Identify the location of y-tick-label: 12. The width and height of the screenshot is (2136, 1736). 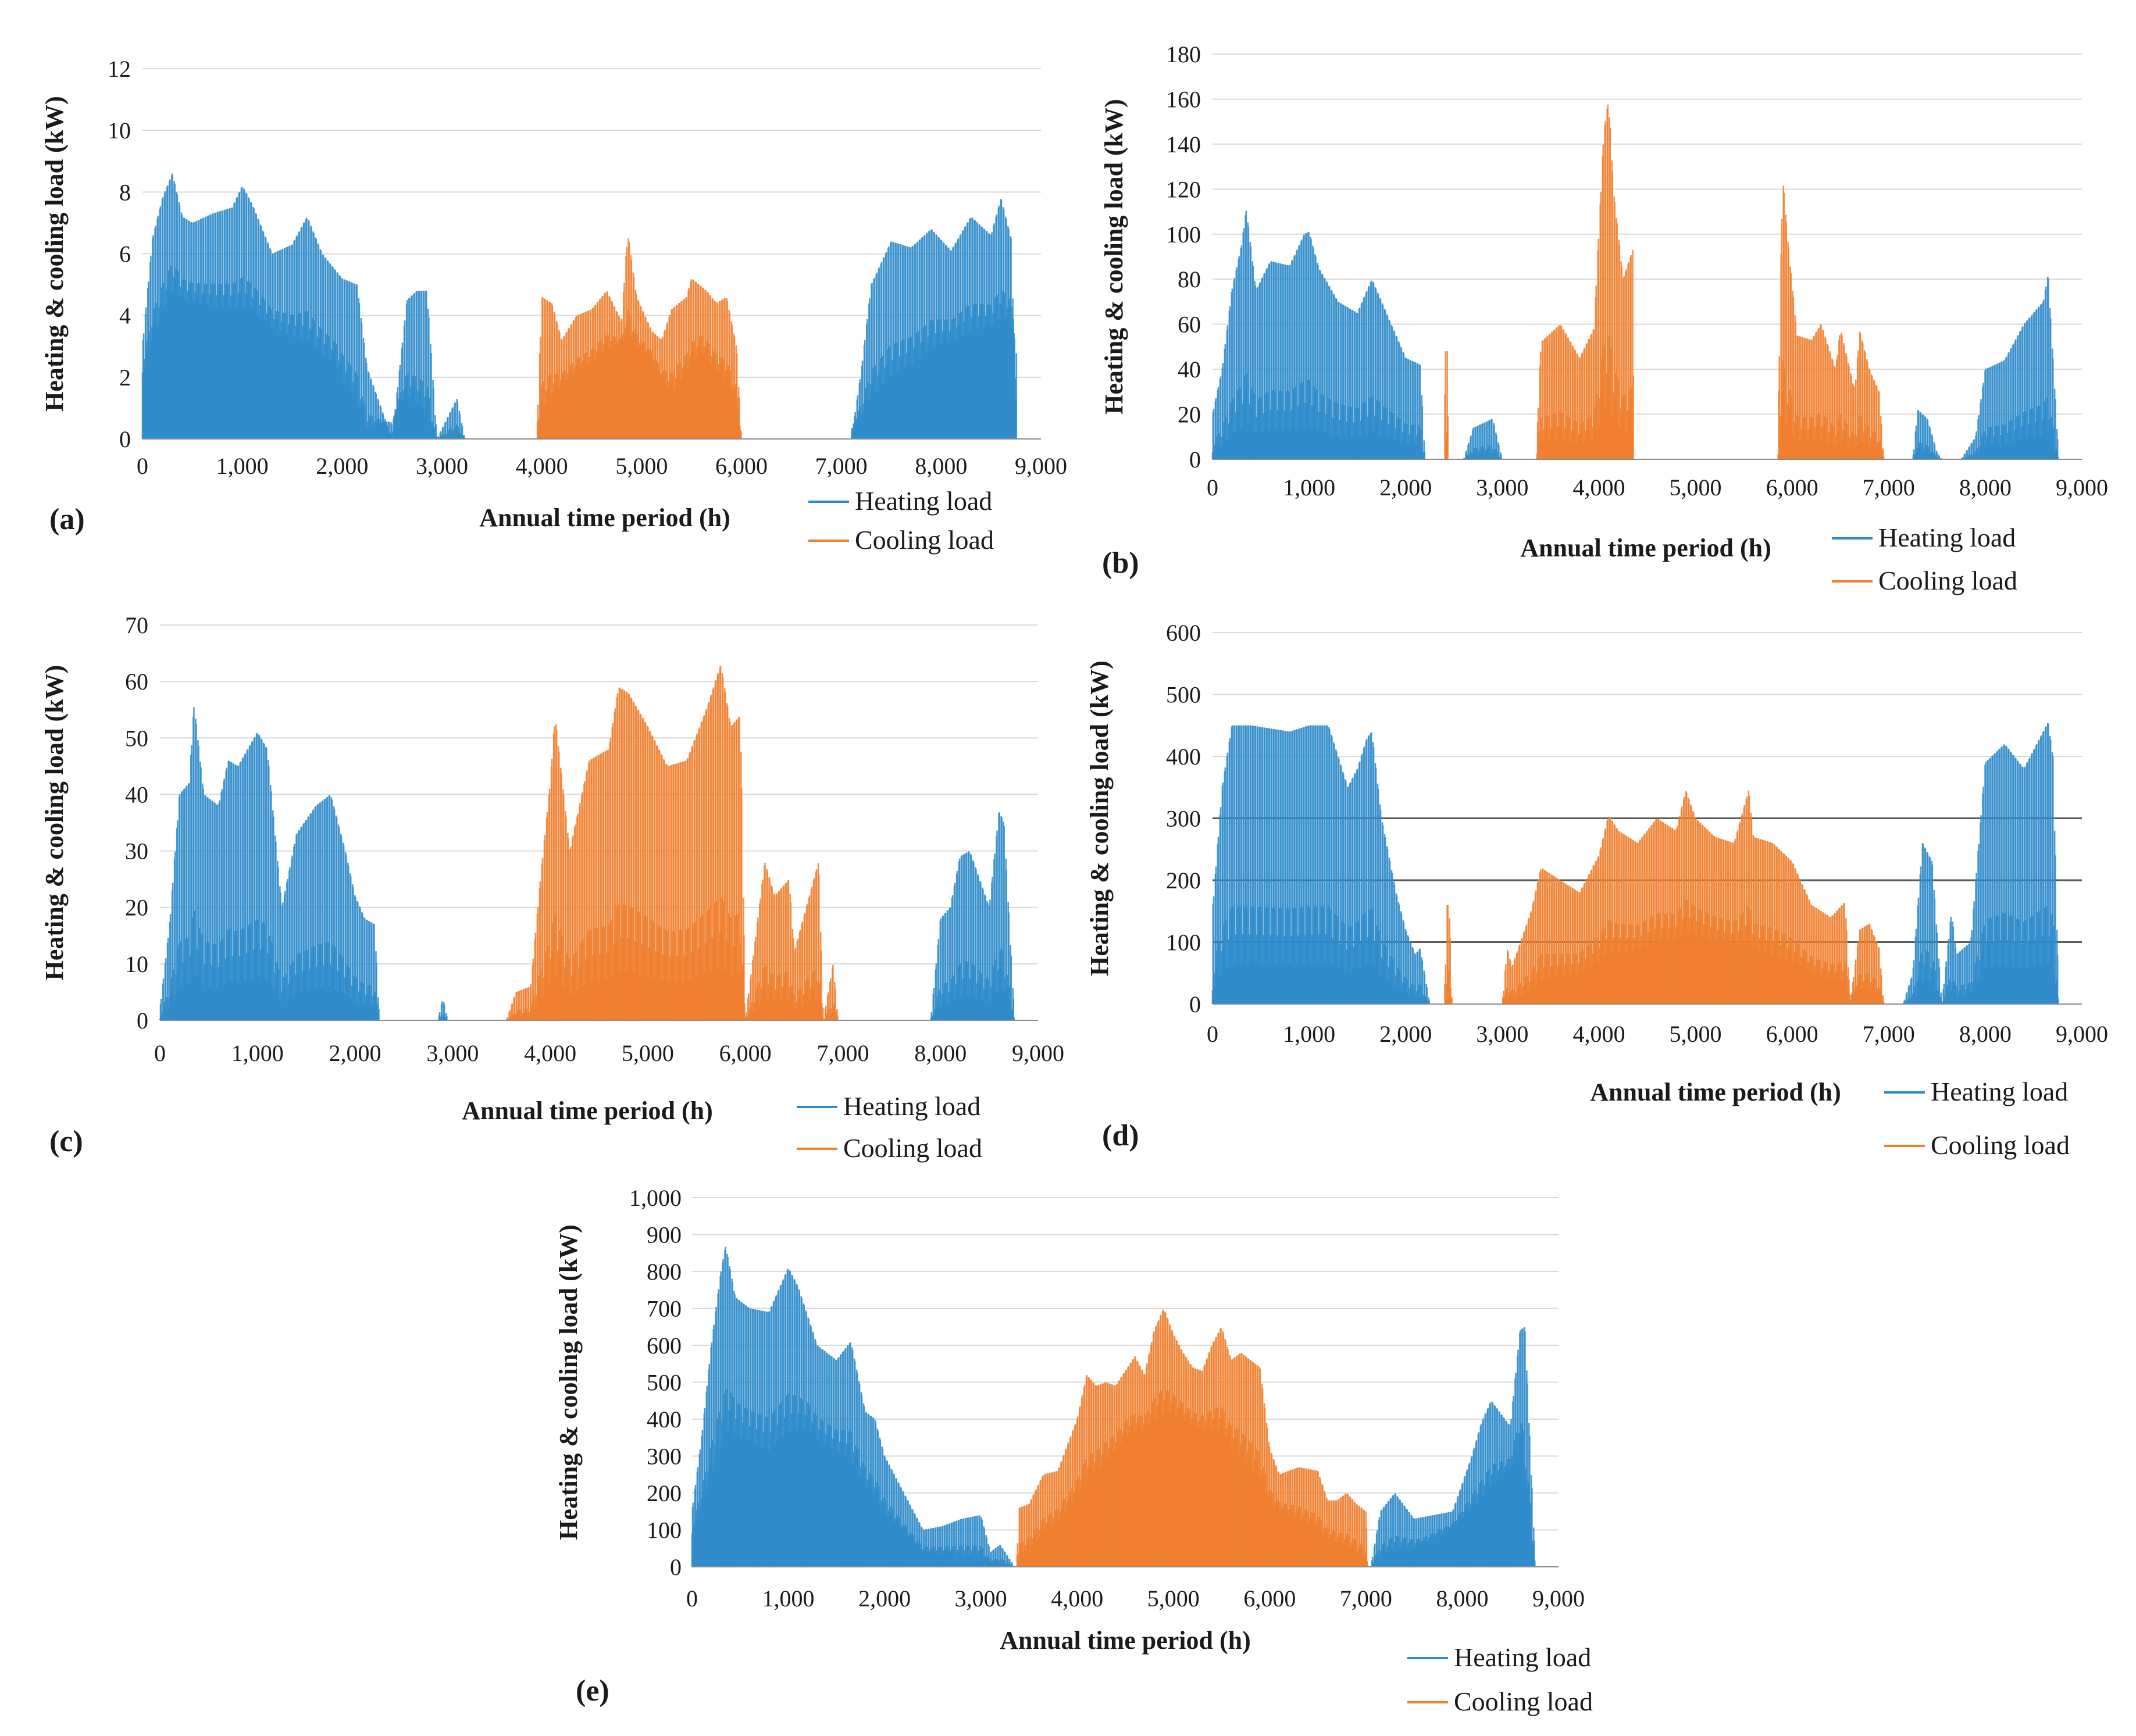
(119, 69).